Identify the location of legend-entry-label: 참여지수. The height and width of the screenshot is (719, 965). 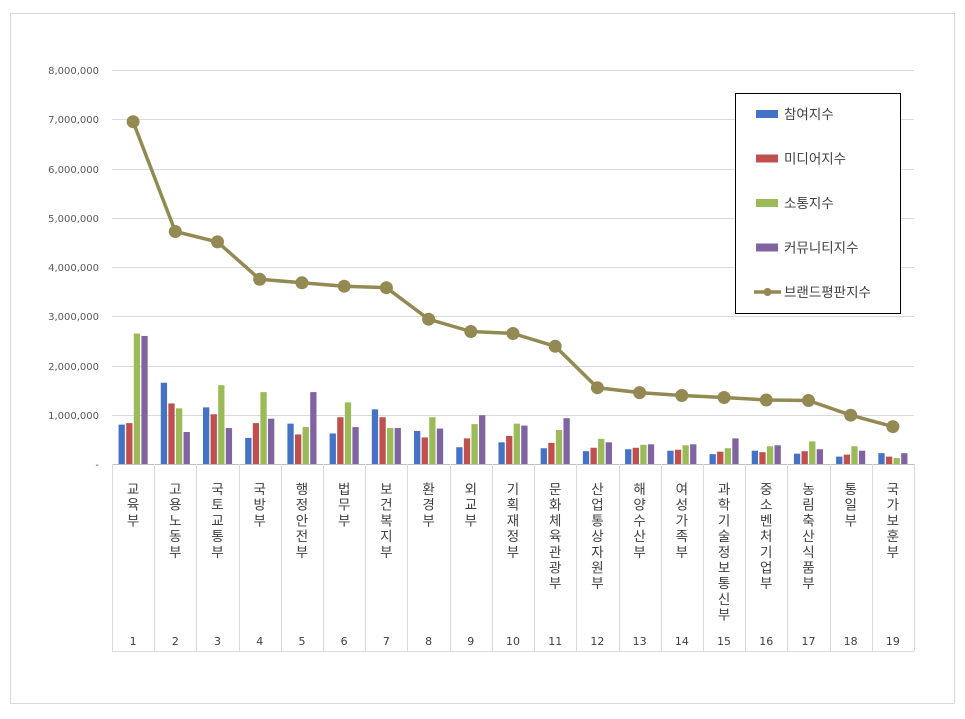
(809, 115).